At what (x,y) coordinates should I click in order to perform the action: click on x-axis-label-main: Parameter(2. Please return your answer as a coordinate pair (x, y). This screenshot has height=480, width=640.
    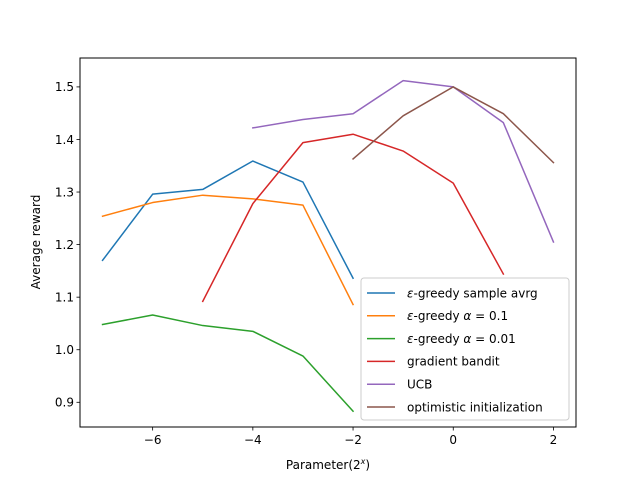
    Looking at the image, I should click on (323, 465).